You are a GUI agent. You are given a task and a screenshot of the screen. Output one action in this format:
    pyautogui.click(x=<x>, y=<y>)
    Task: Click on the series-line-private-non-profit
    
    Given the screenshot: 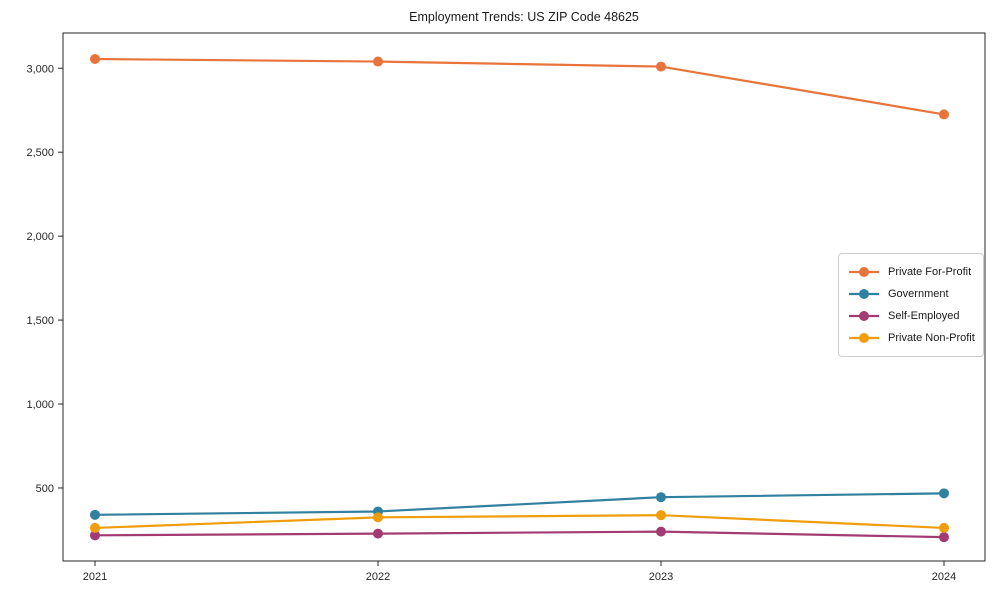 What is the action you would take?
    pyautogui.click(x=519, y=522)
    